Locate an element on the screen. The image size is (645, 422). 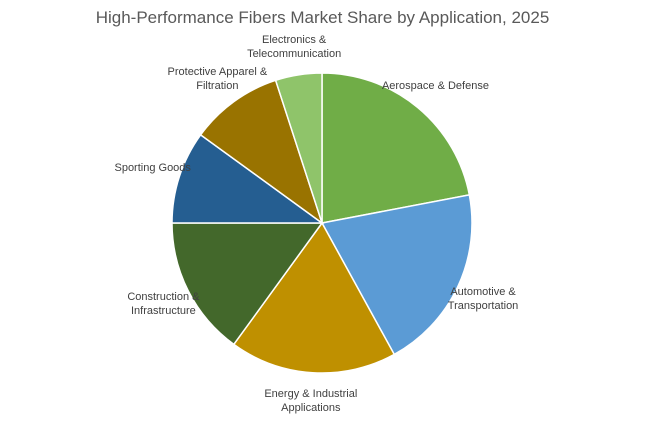
slice-label: Sporting Goods is located at coordinates (152, 167).